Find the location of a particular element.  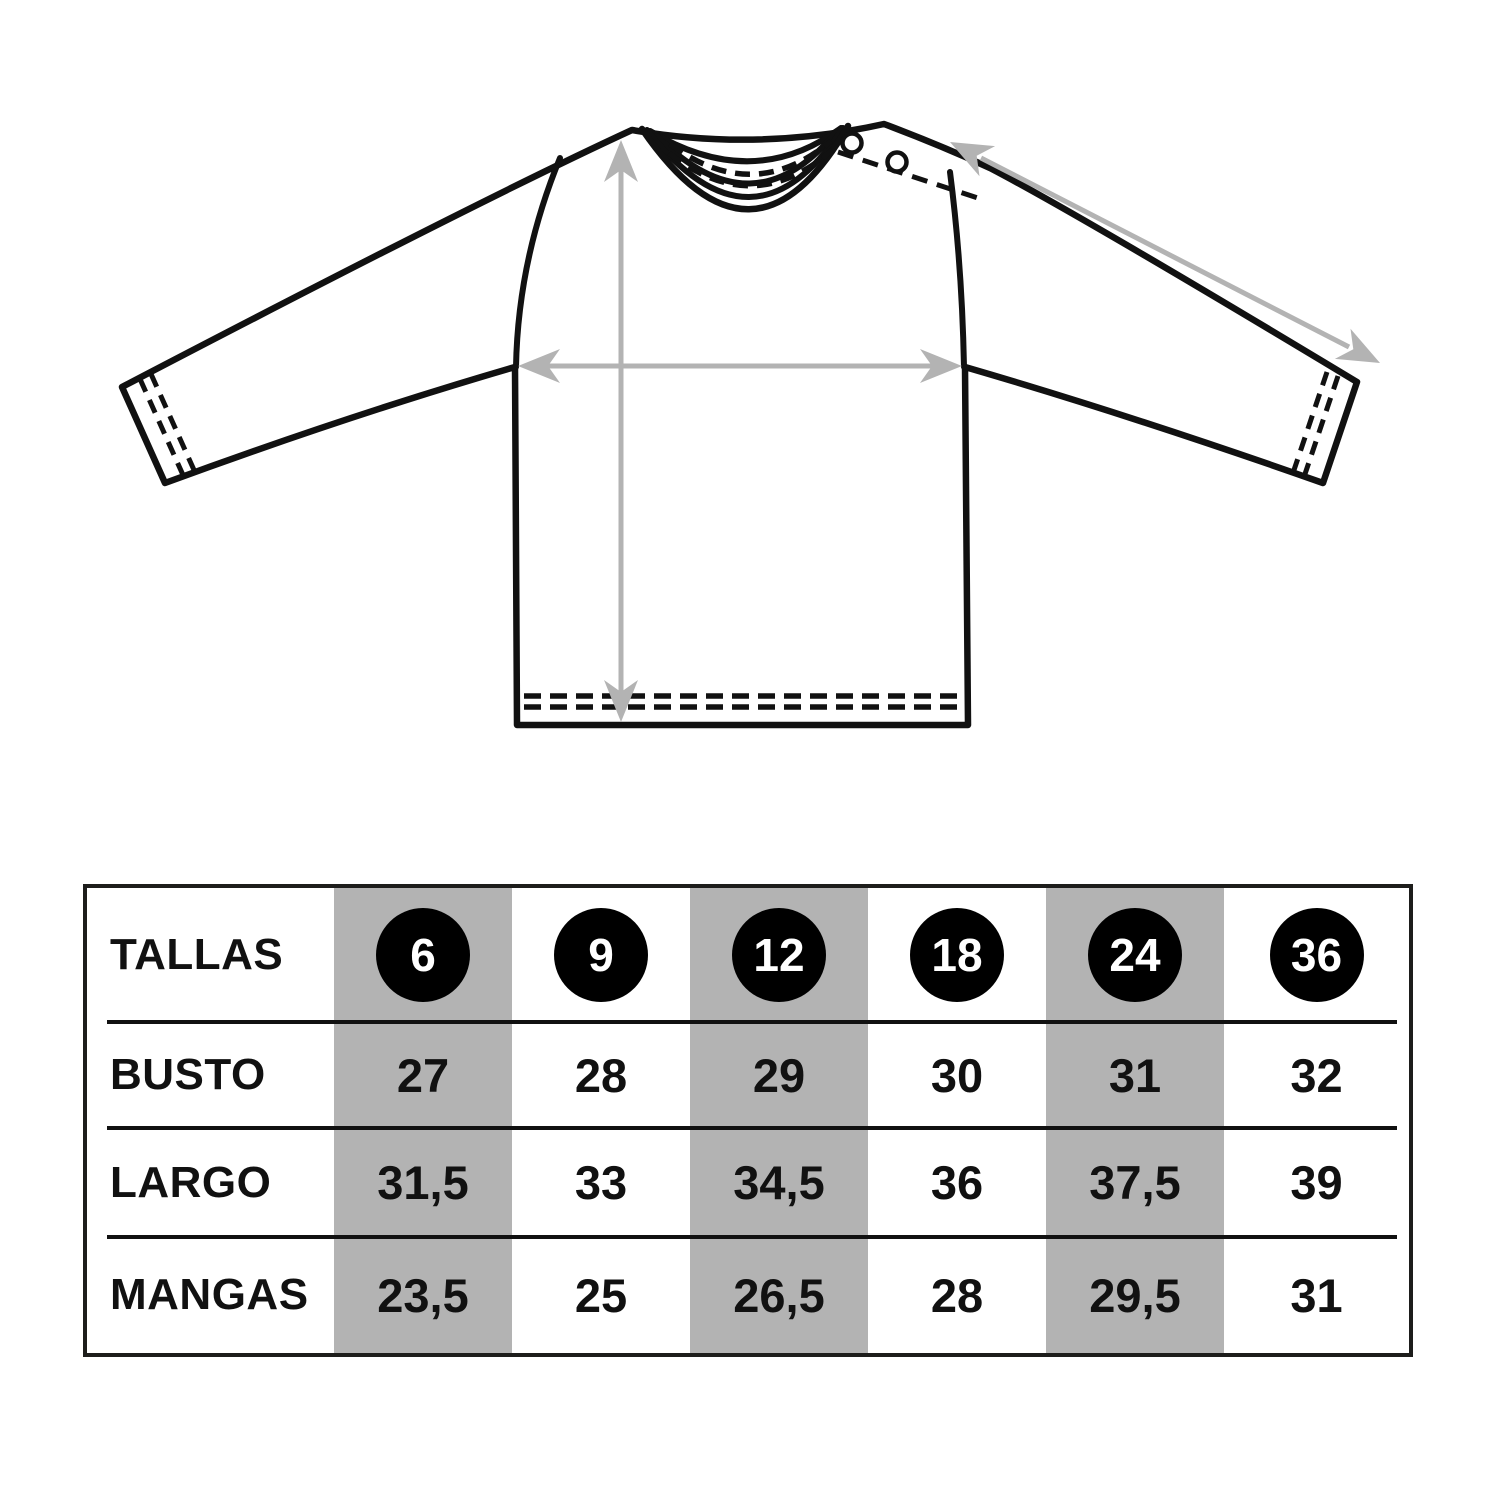

size-badge-cell: 12 is located at coordinates (779, 955).